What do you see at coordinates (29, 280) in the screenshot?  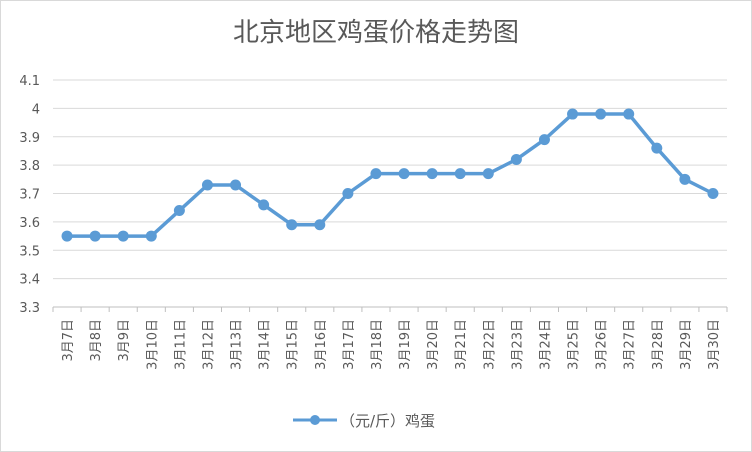 I see `y-tick-label: 3.4` at bounding box center [29, 280].